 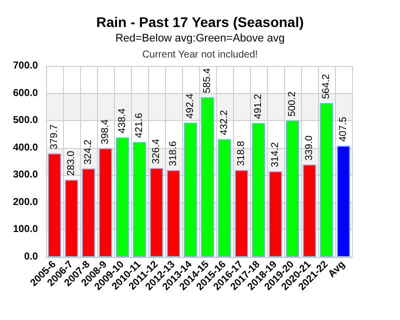 What do you see at coordinates (292, 104) in the screenshot?
I see `data-label: 500.2` at bounding box center [292, 104].